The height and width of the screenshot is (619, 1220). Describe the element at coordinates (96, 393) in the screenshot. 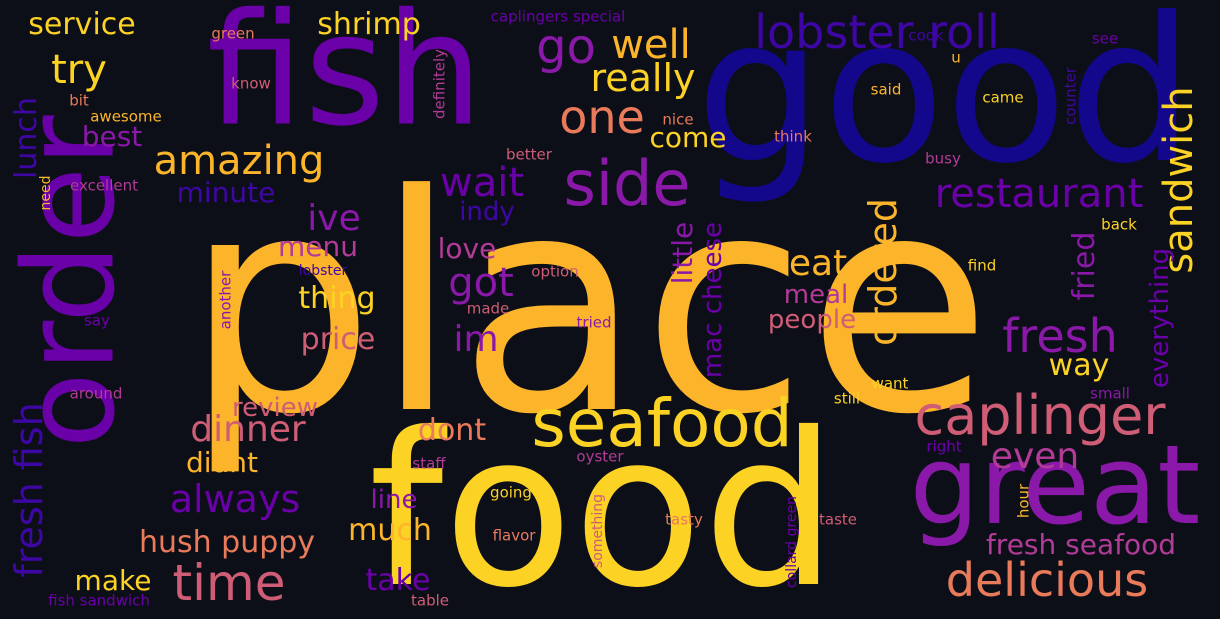

I see `word-around: around` at that location.